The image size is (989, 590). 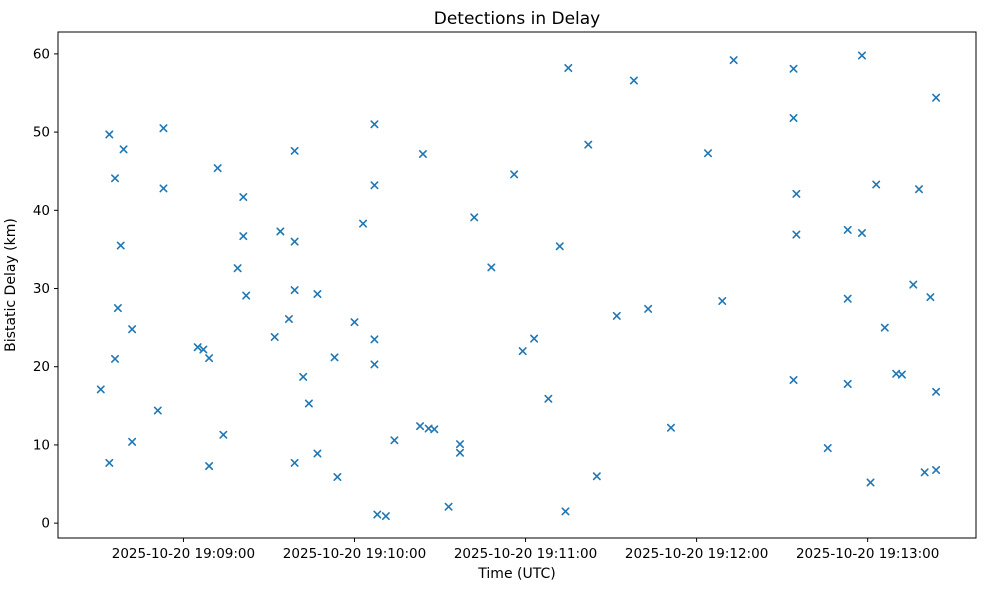 What do you see at coordinates (354, 554) in the screenshot?
I see `x-tick-label: 2025-10-20 19:10:00` at bounding box center [354, 554].